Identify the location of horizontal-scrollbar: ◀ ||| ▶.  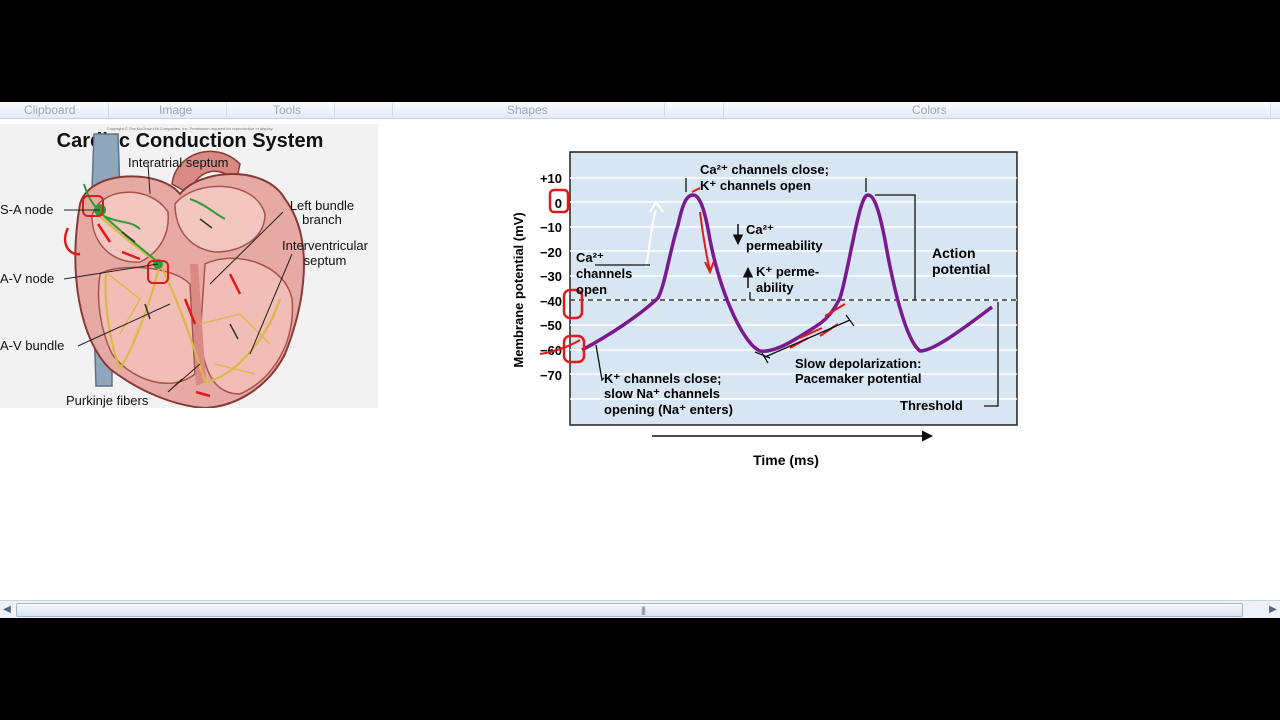
(640, 609).